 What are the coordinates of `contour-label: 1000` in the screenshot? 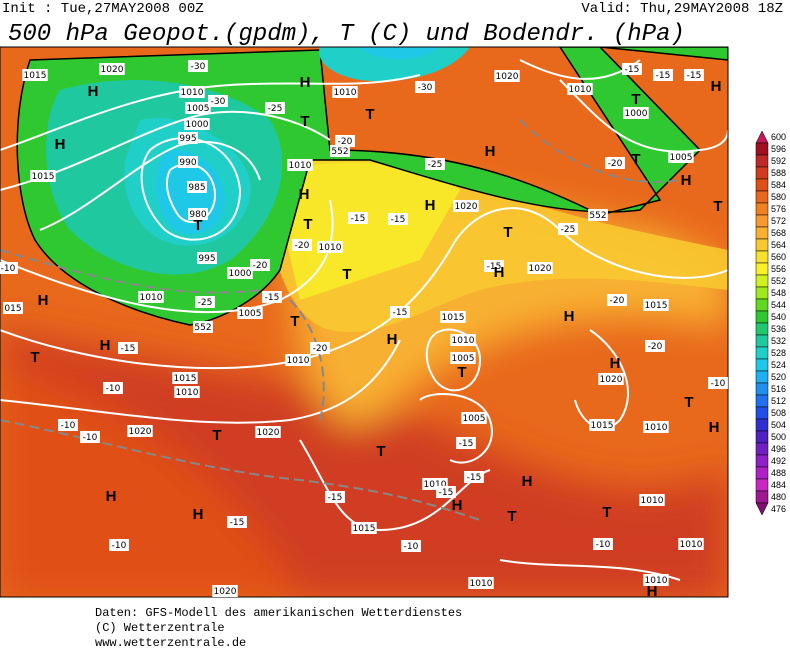 It's located at (240, 274).